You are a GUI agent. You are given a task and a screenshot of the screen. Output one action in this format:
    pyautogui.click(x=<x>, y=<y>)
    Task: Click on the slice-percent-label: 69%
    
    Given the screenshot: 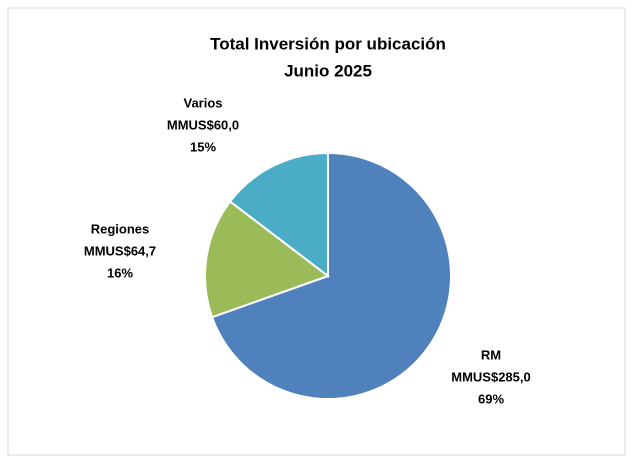 What is the action you would take?
    pyautogui.click(x=491, y=398)
    